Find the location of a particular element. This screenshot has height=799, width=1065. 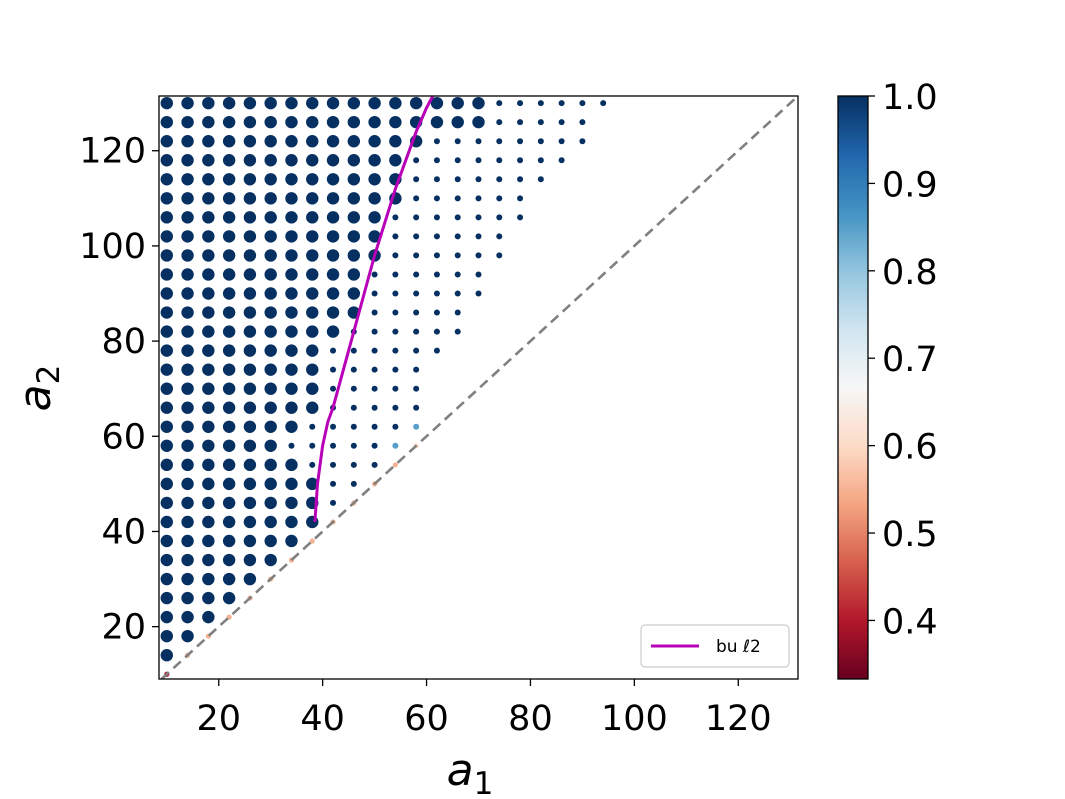

y-tick-label: 40 is located at coordinates (123, 532).